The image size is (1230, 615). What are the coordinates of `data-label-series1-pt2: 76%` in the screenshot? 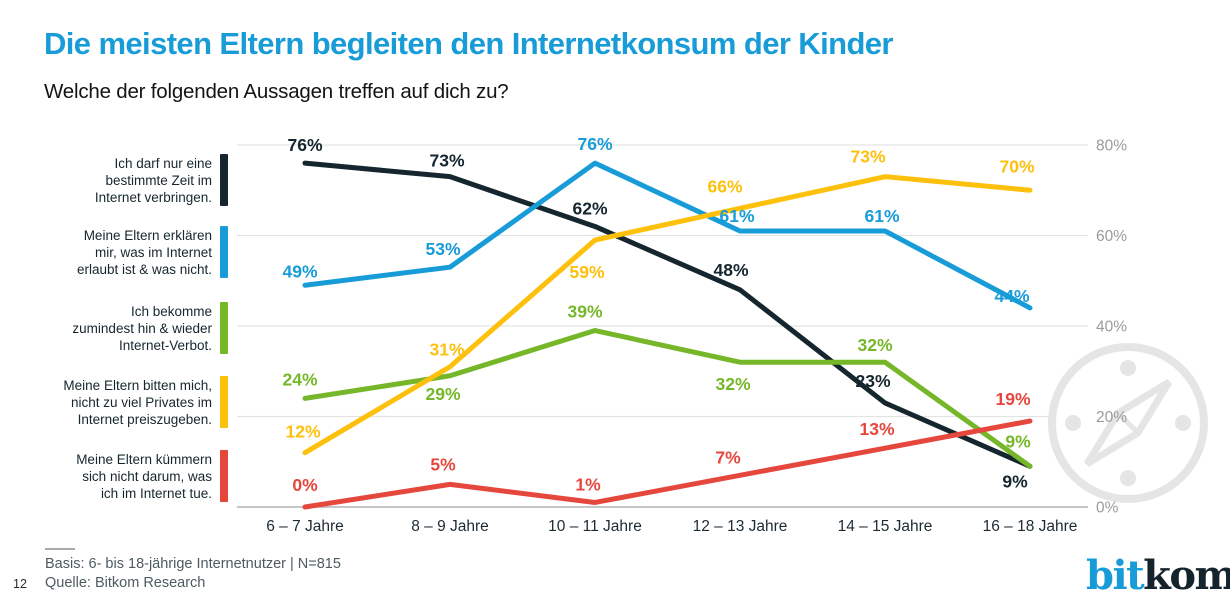 It's located at (594, 144).